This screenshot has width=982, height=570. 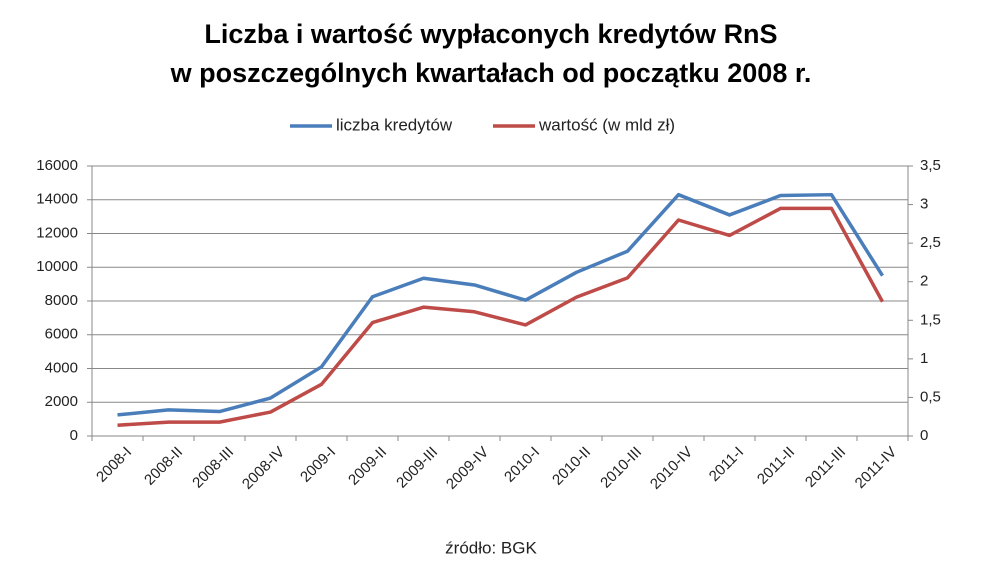 What do you see at coordinates (74, 435) in the screenshot?
I see `y-tick-label: 0` at bounding box center [74, 435].